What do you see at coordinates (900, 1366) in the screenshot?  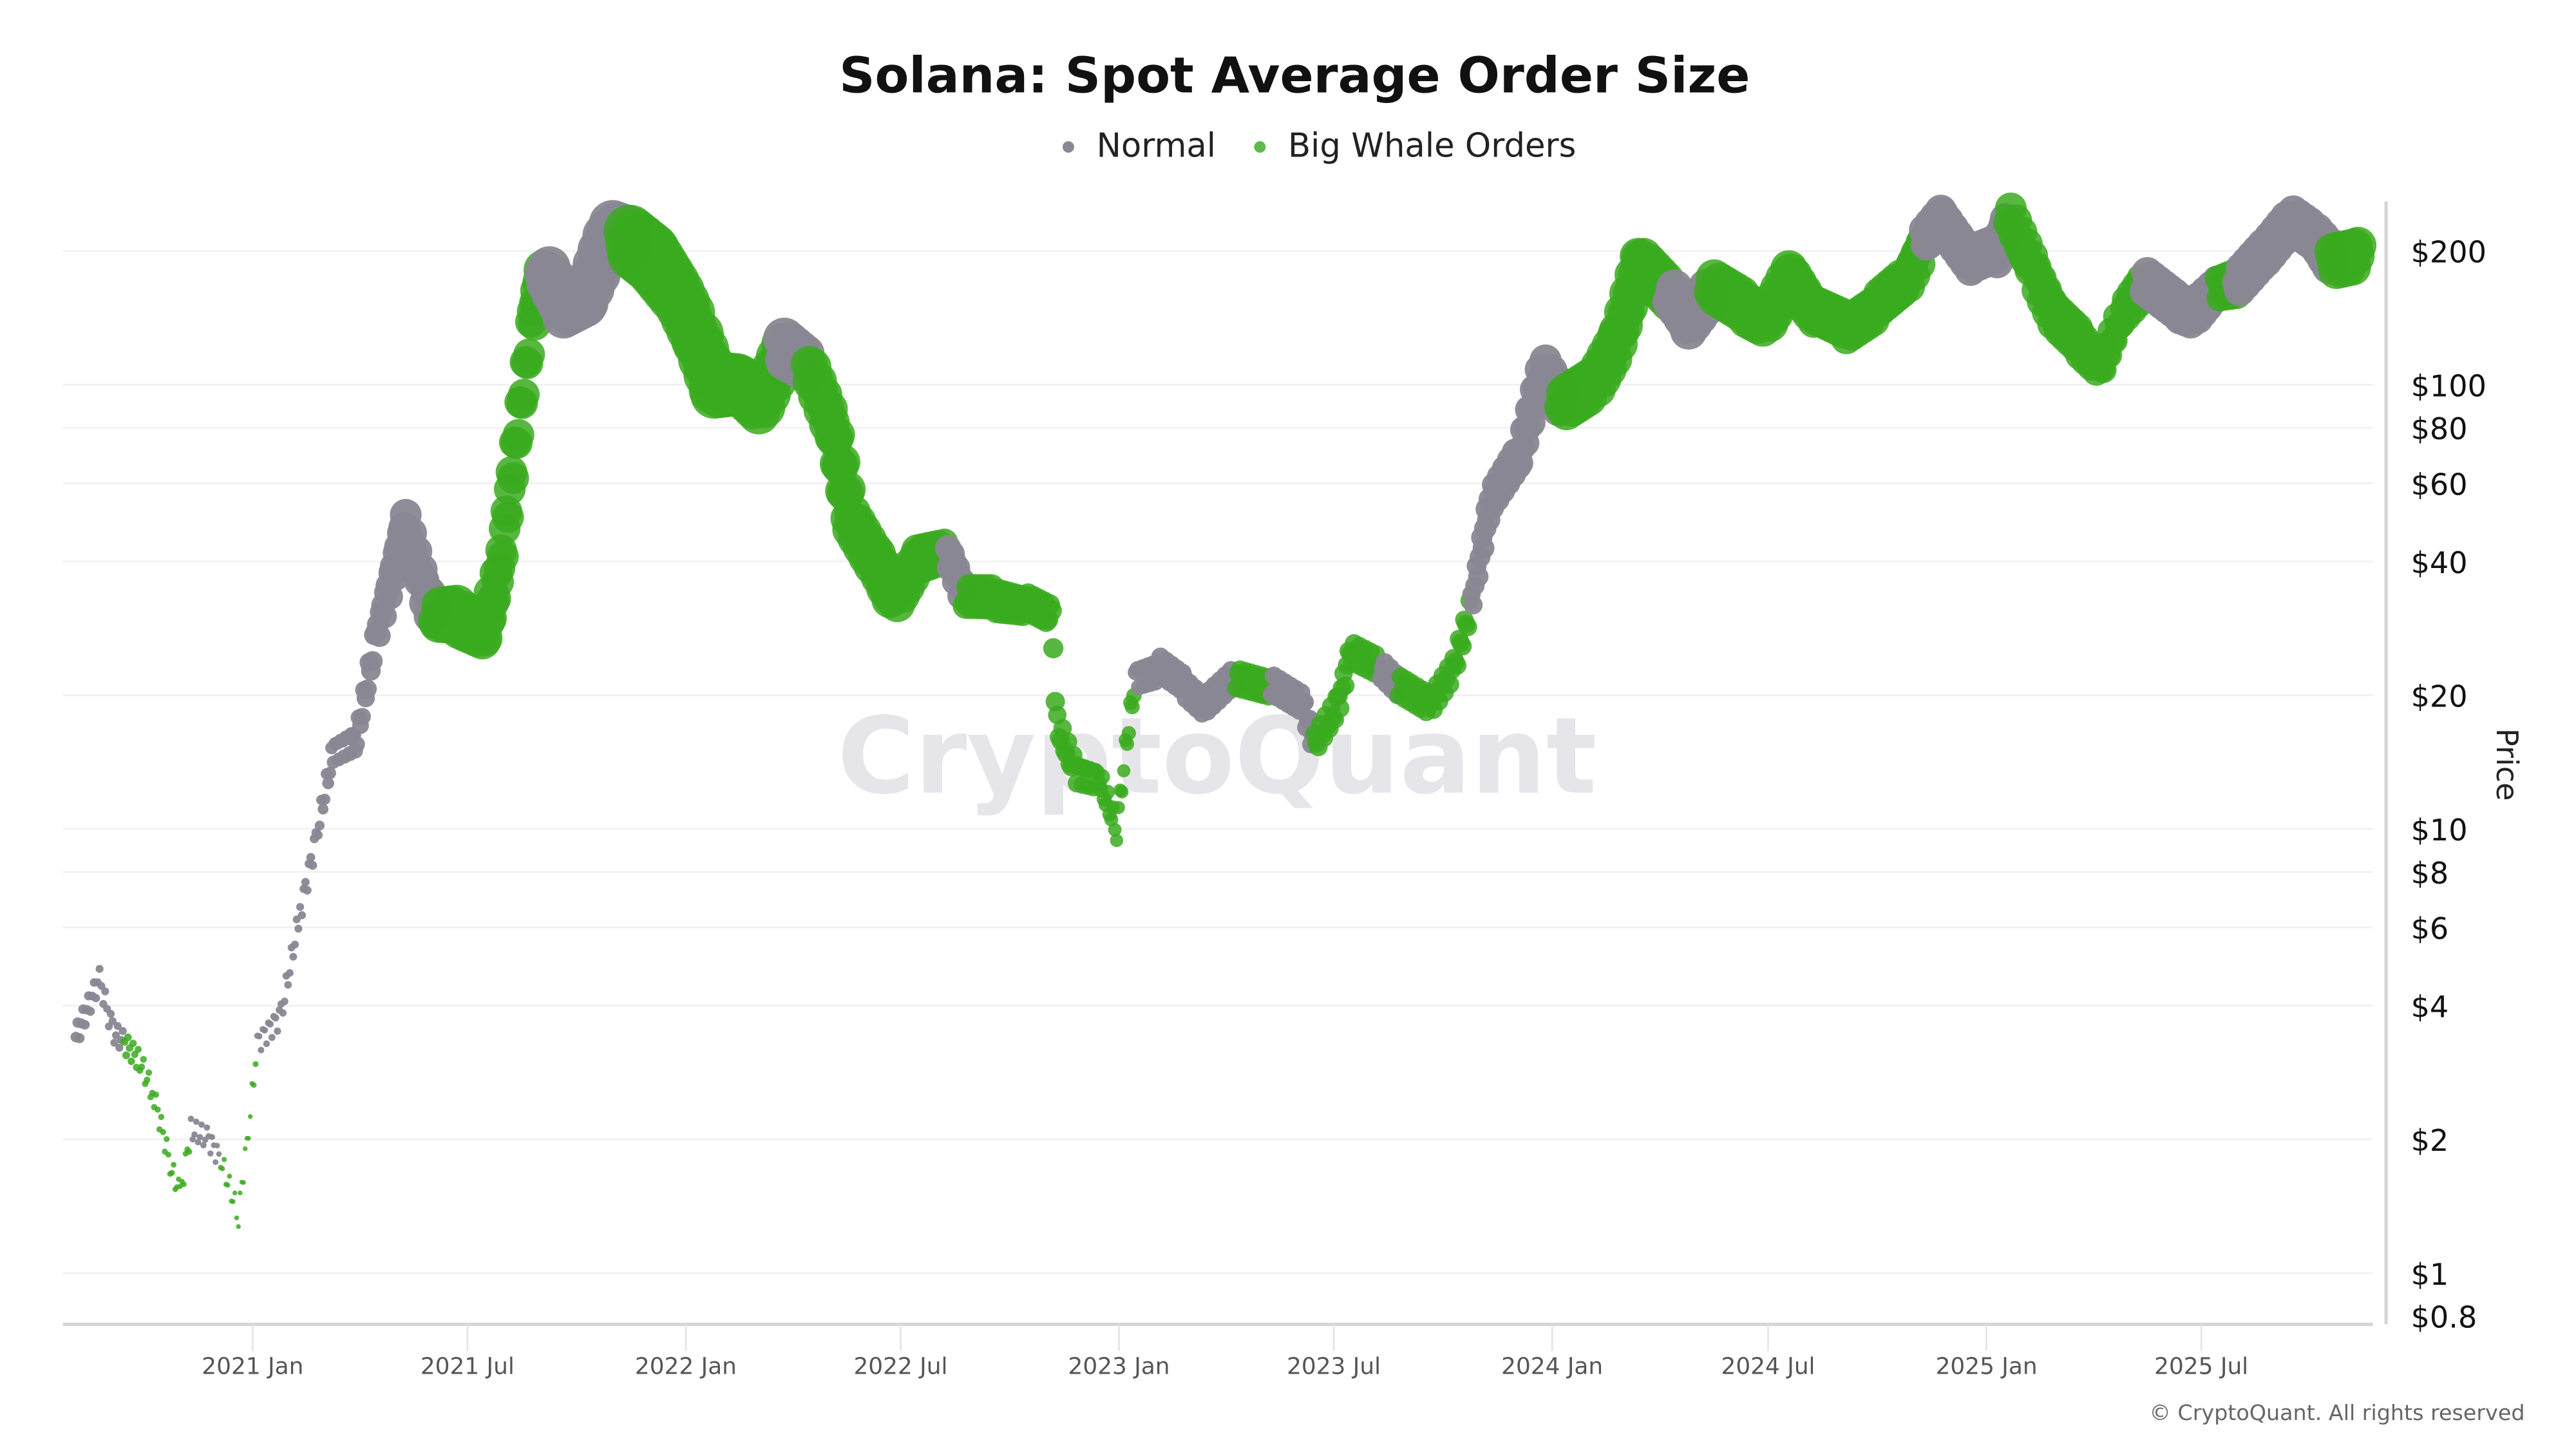 I see `x-tick-label: 2022 Jul` at bounding box center [900, 1366].